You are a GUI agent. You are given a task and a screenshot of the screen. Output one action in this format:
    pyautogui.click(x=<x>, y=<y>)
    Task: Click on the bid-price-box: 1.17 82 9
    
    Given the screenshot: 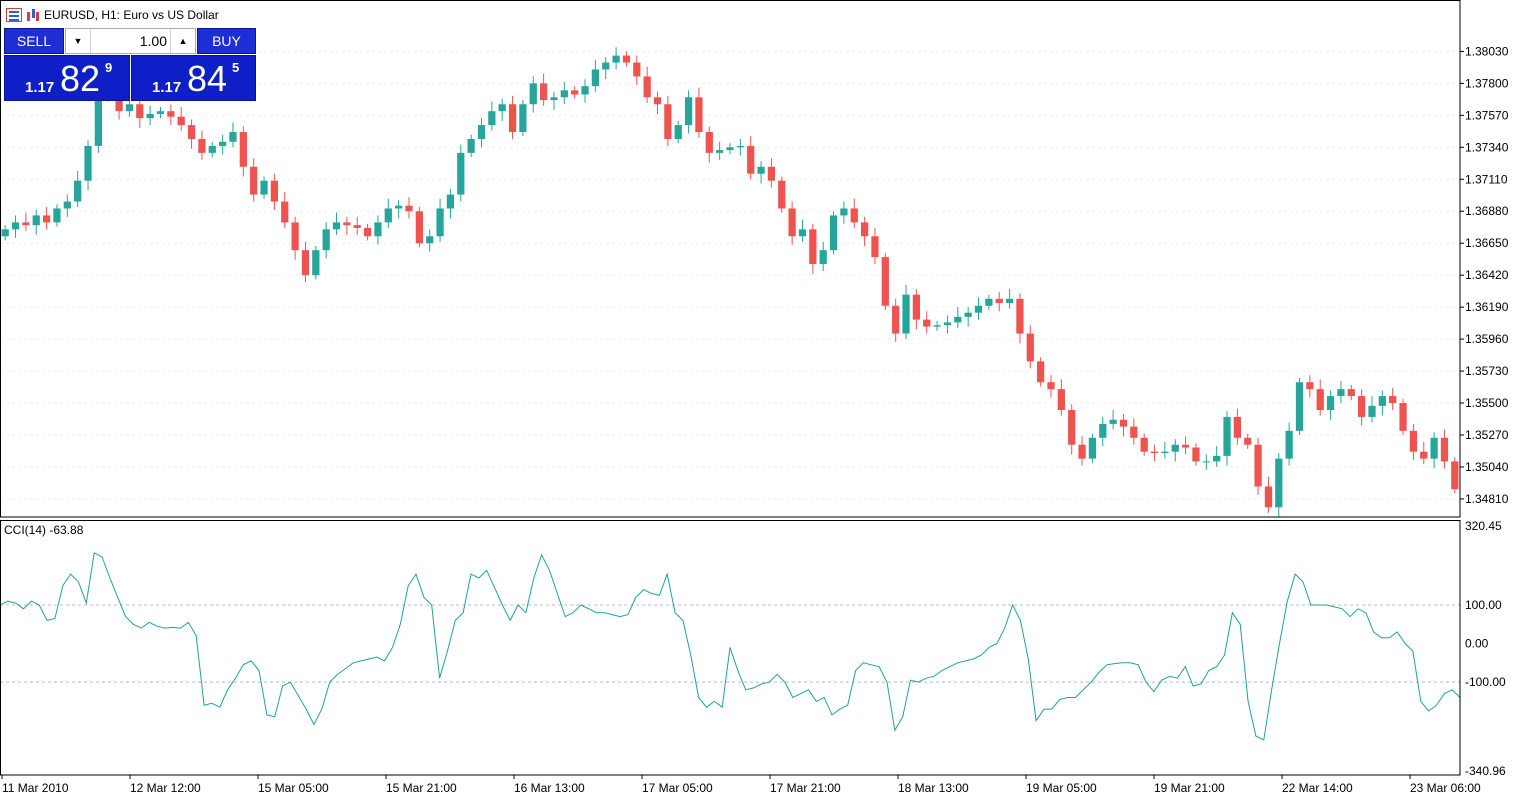 What is the action you would take?
    pyautogui.click(x=67, y=78)
    